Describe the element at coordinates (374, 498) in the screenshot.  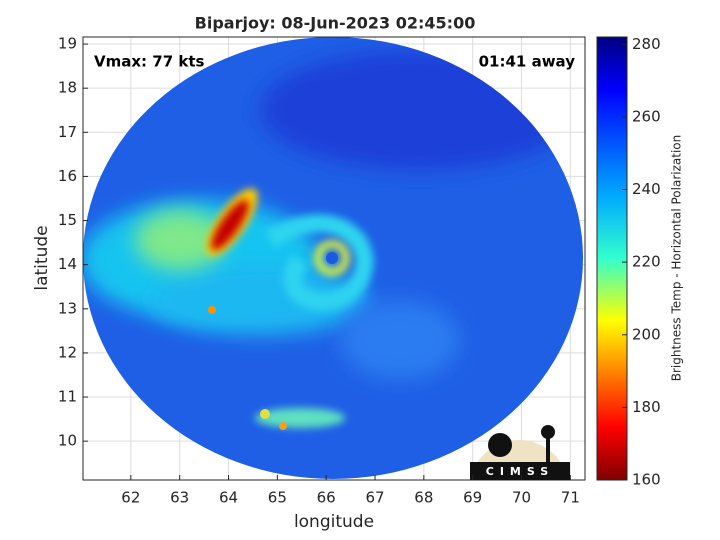
I see `x-tick-label: 67` at that location.